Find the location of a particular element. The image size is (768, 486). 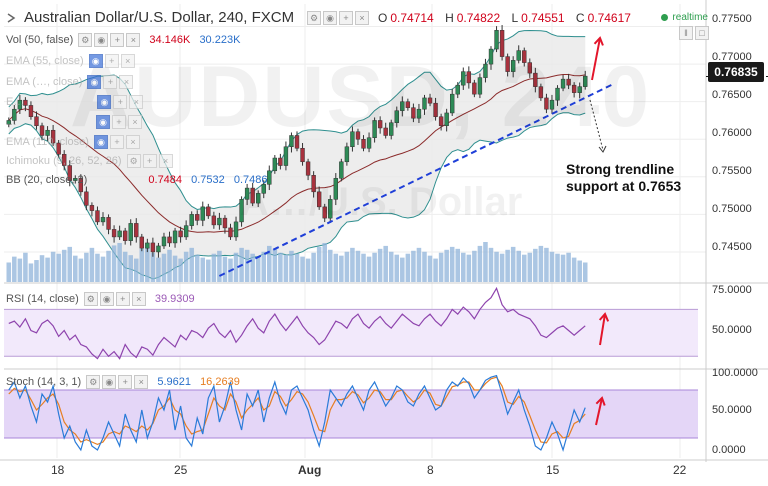

legend-ema-3-eye-icon: ◉ is located at coordinates (104, 102).